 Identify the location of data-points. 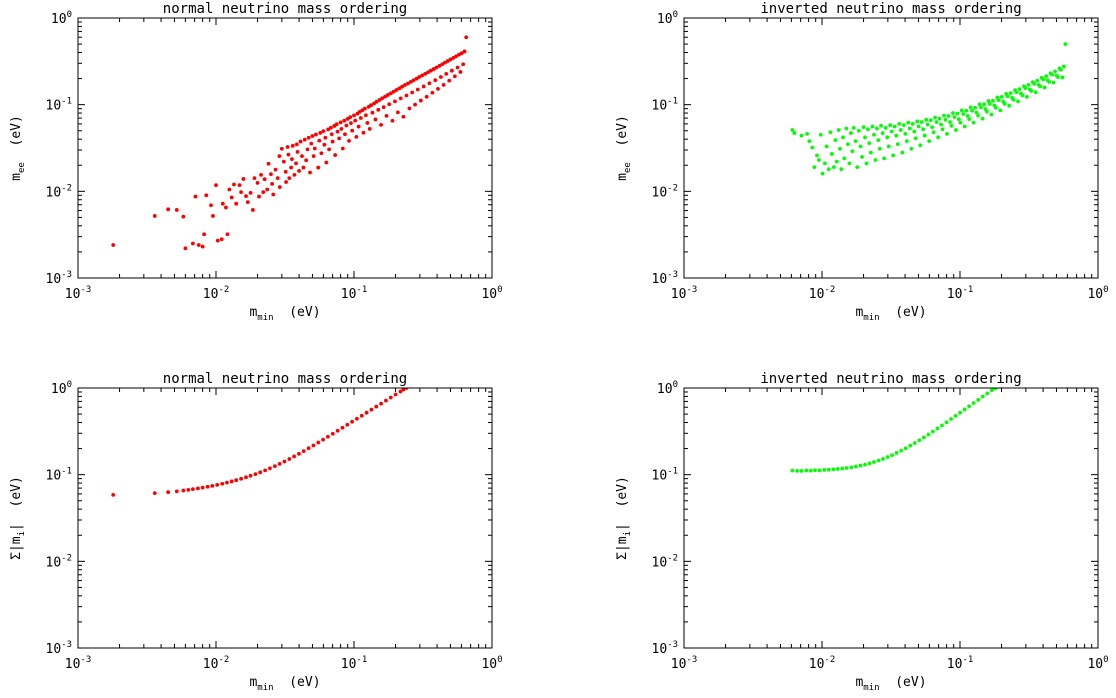
(260, 442).